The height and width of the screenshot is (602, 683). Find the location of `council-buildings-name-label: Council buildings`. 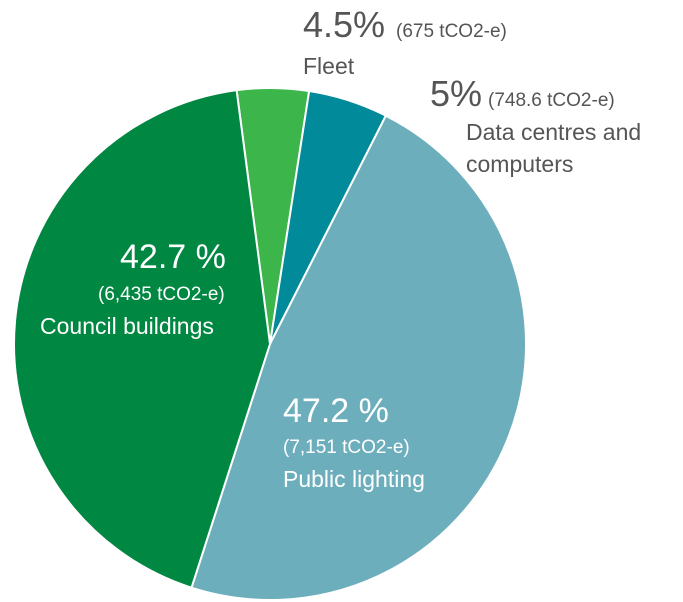

council-buildings-name-label: Council buildings is located at coordinates (127, 326).